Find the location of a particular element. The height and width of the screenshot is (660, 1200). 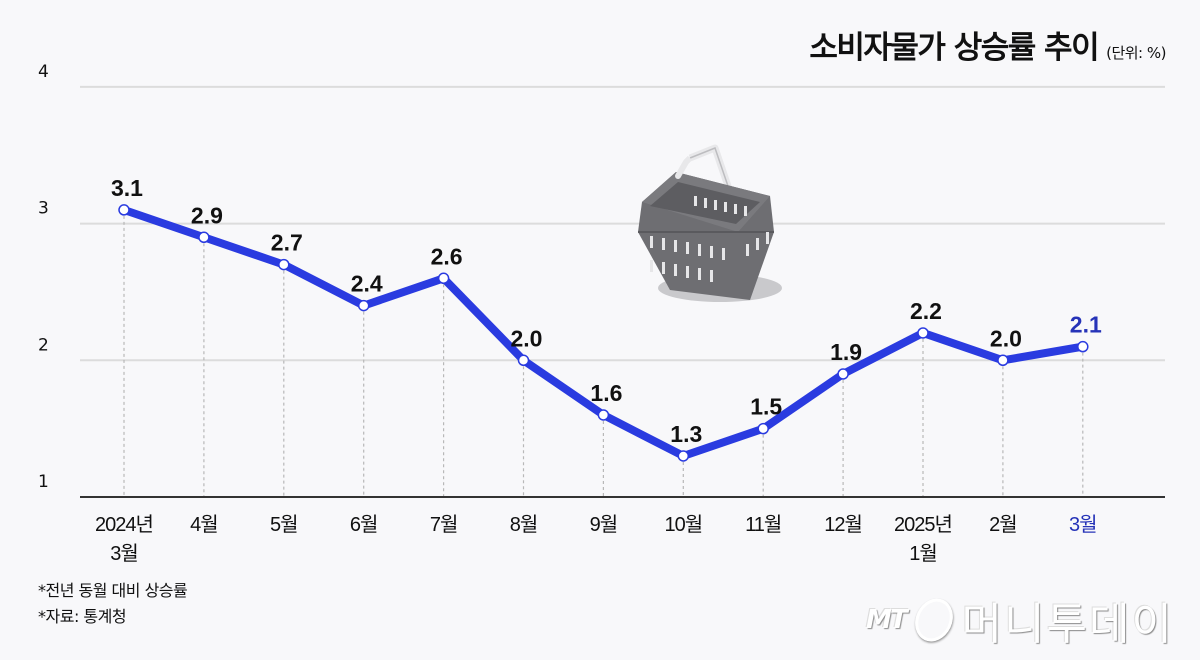

y-tick-label: 2 is located at coordinates (43, 345).